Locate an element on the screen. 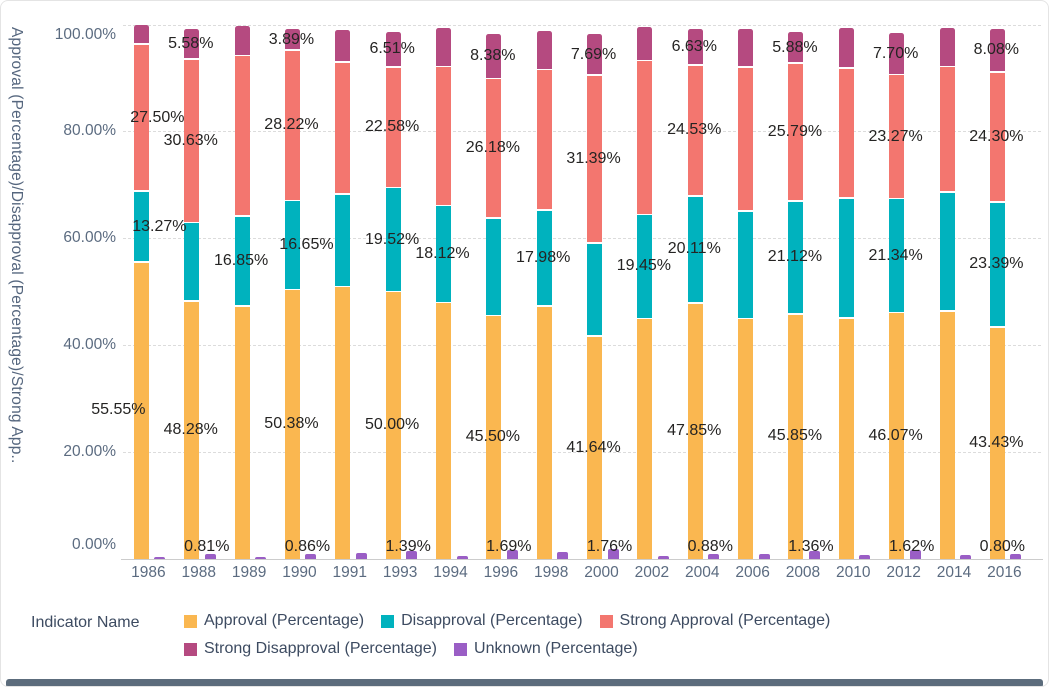 The height and width of the screenshot is (687, 1049). bar-segment-3-1993 is located at coordinates (393, 49).